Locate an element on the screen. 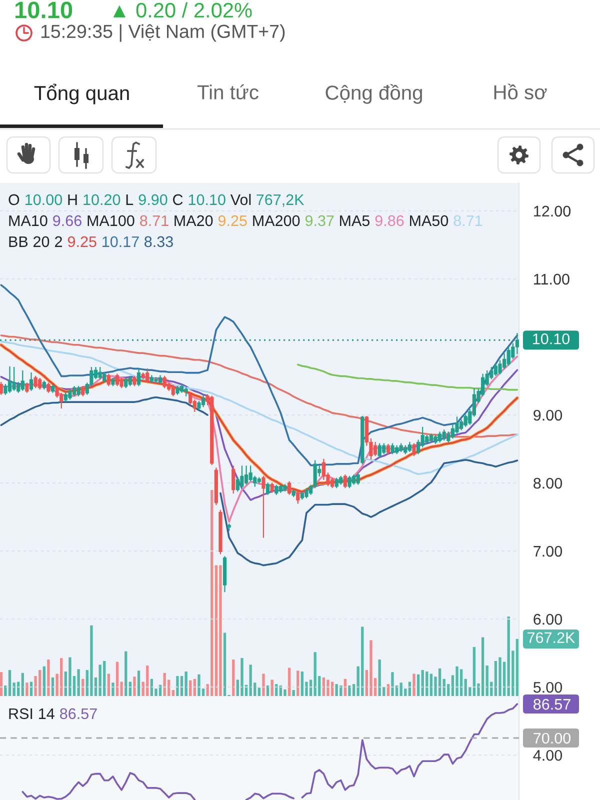 This screenshot has width=600, height=800. y-tick-label: 12.00 is located at coordinates (552, 211).